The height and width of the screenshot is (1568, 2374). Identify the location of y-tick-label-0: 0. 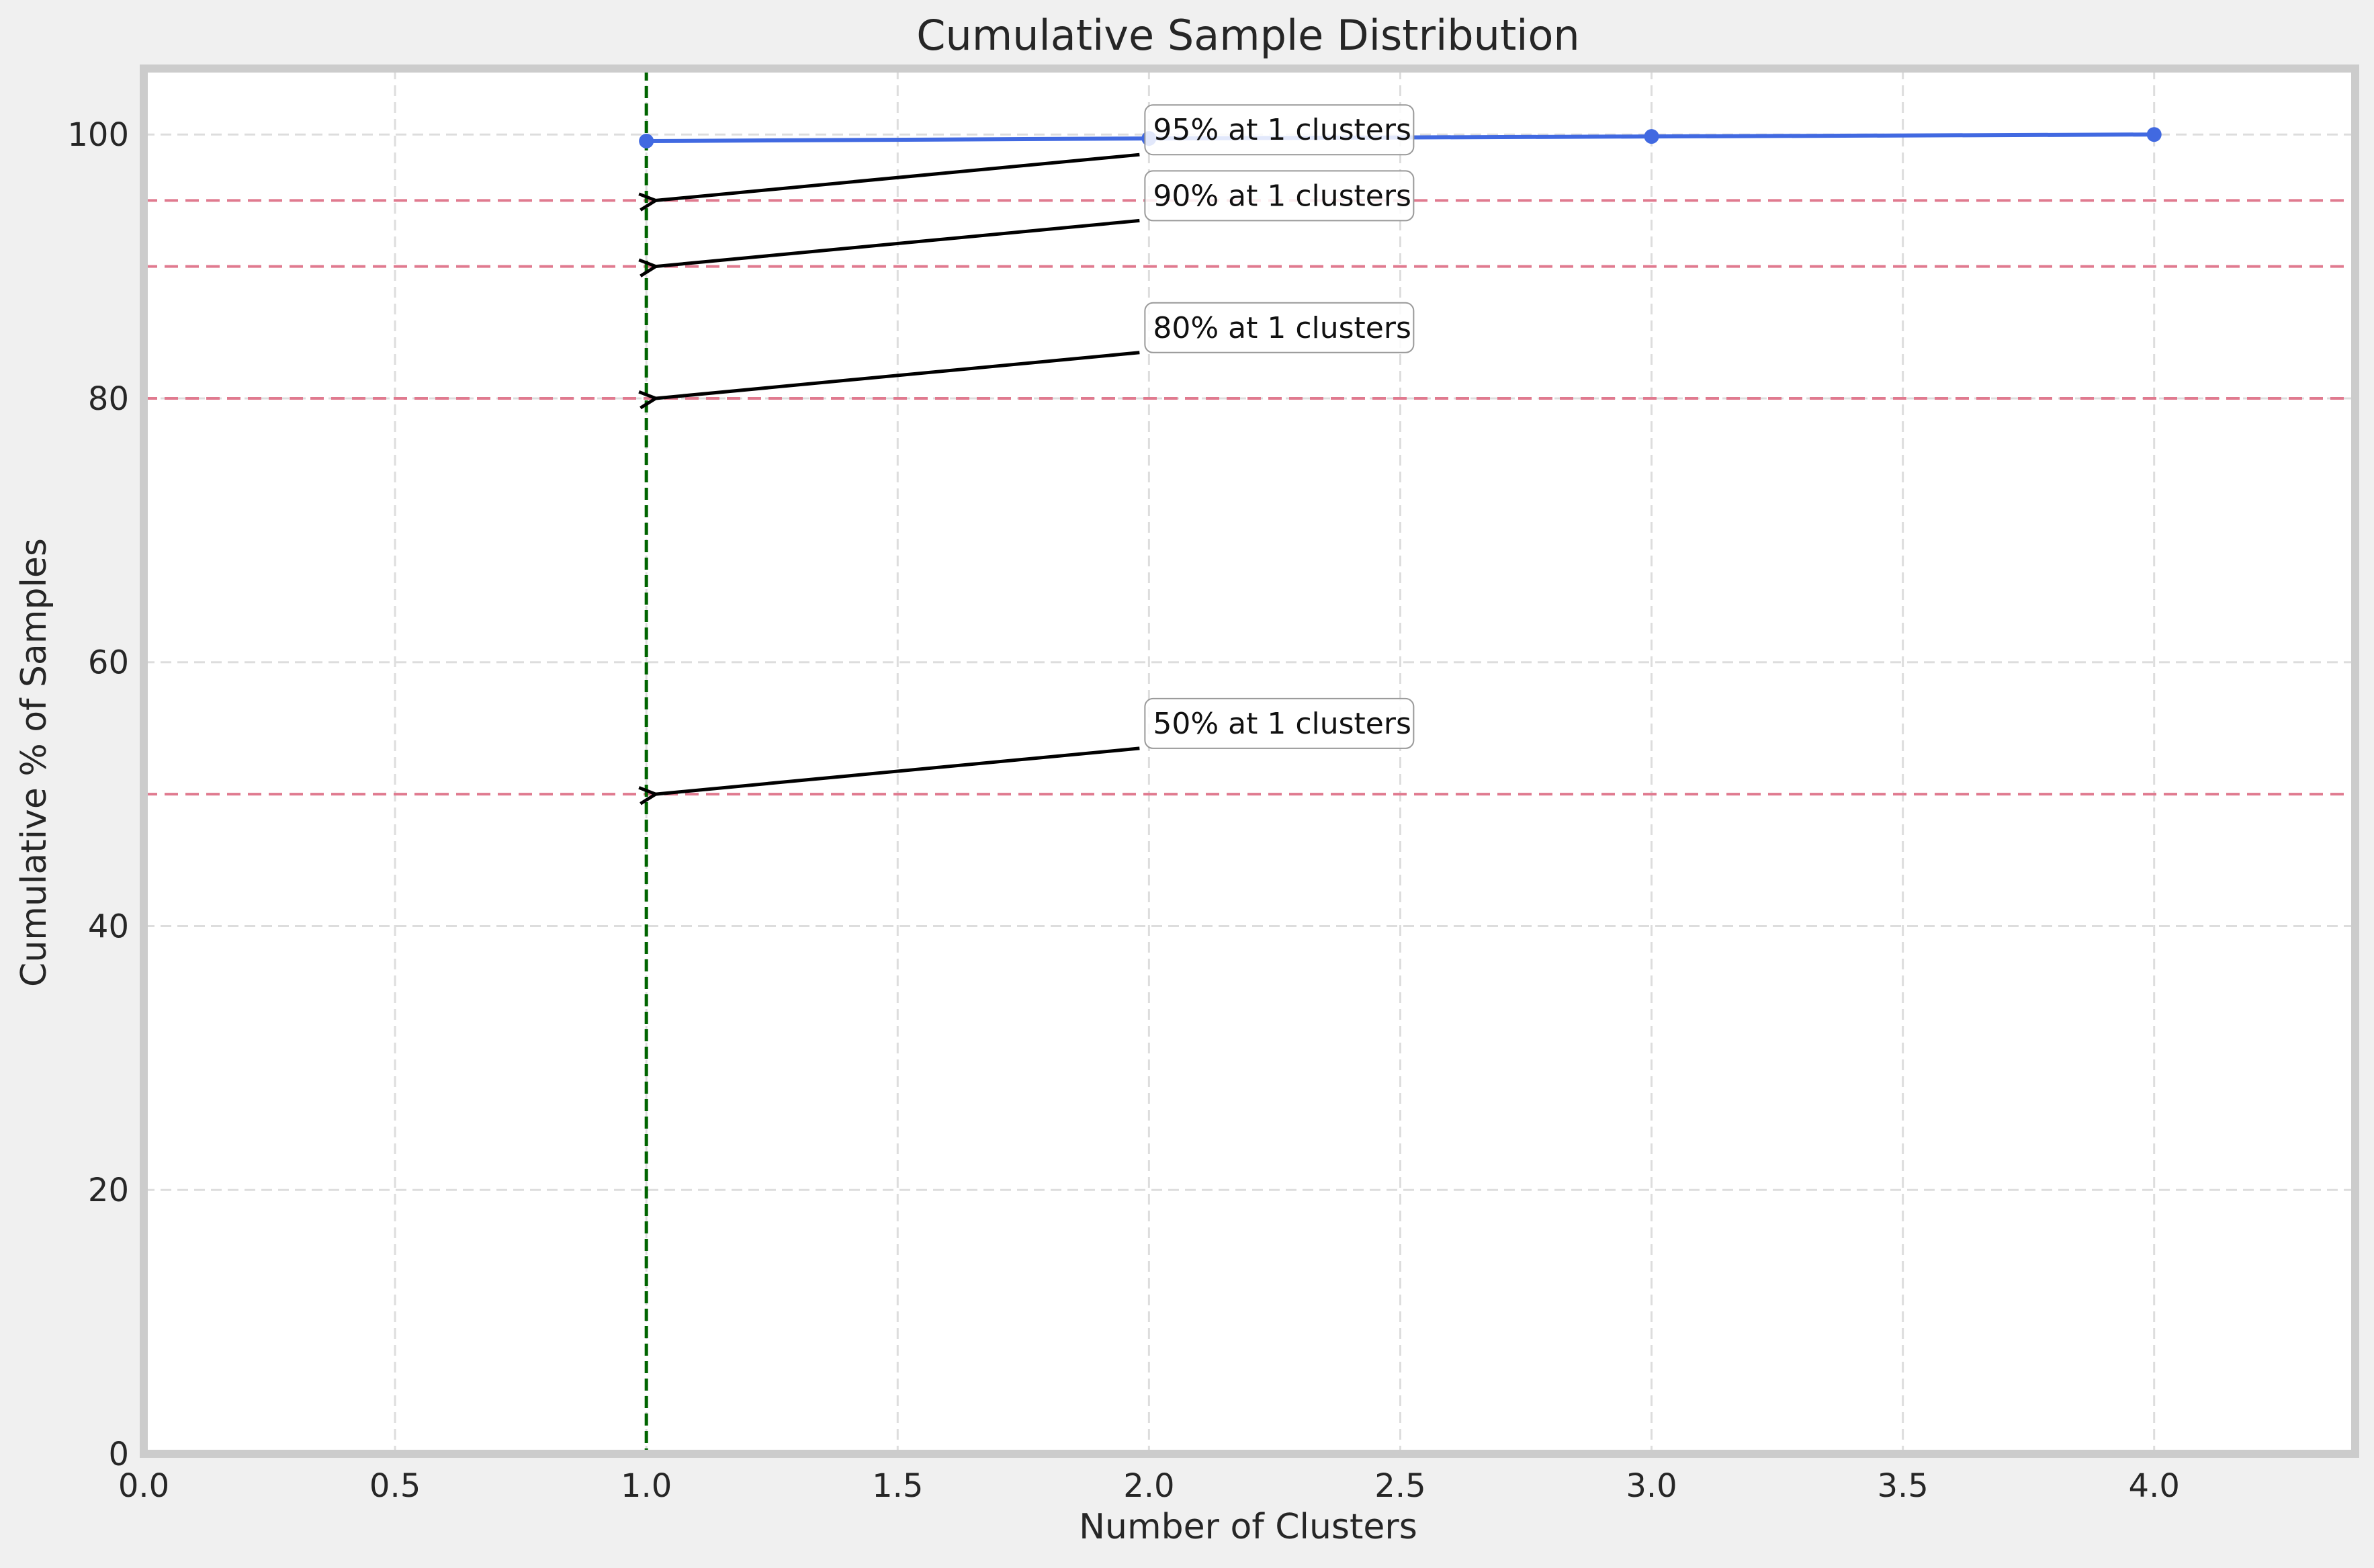
(118, 1454).